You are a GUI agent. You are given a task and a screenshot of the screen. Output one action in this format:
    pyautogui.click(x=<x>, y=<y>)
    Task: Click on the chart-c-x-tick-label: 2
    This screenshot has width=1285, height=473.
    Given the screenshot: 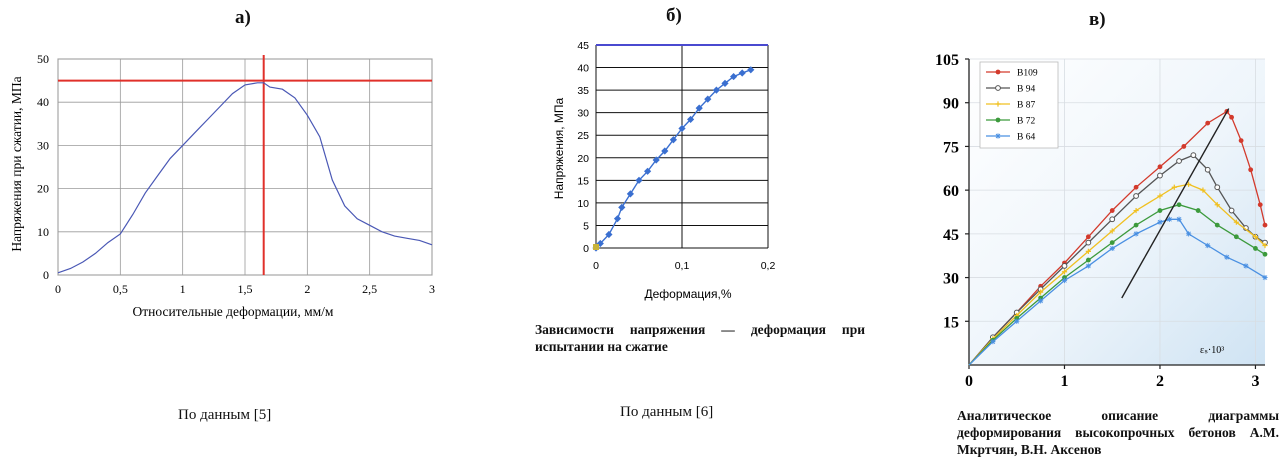 What is the action you would take?
    pyautogui.click(x=1160, y=381)
    